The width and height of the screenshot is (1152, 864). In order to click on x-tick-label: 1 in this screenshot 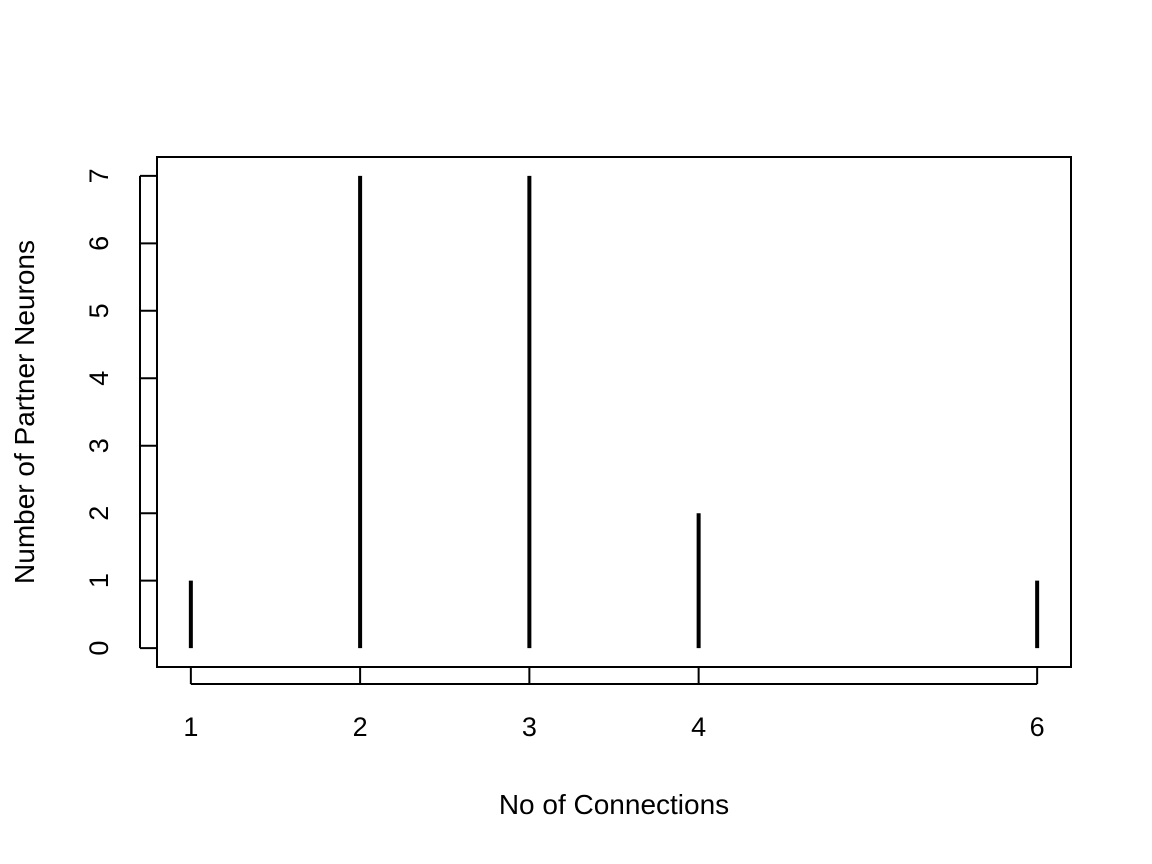, I will do `click(190, 727)`.